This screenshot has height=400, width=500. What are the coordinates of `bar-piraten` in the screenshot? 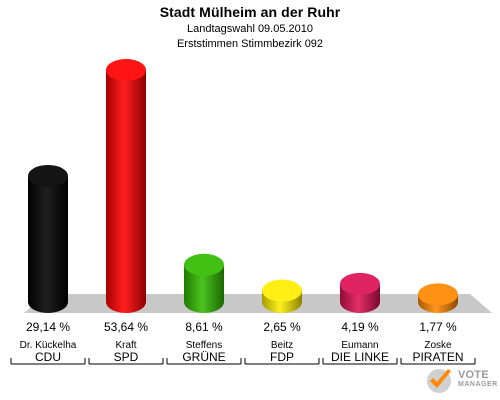 It's located at (438, 298).